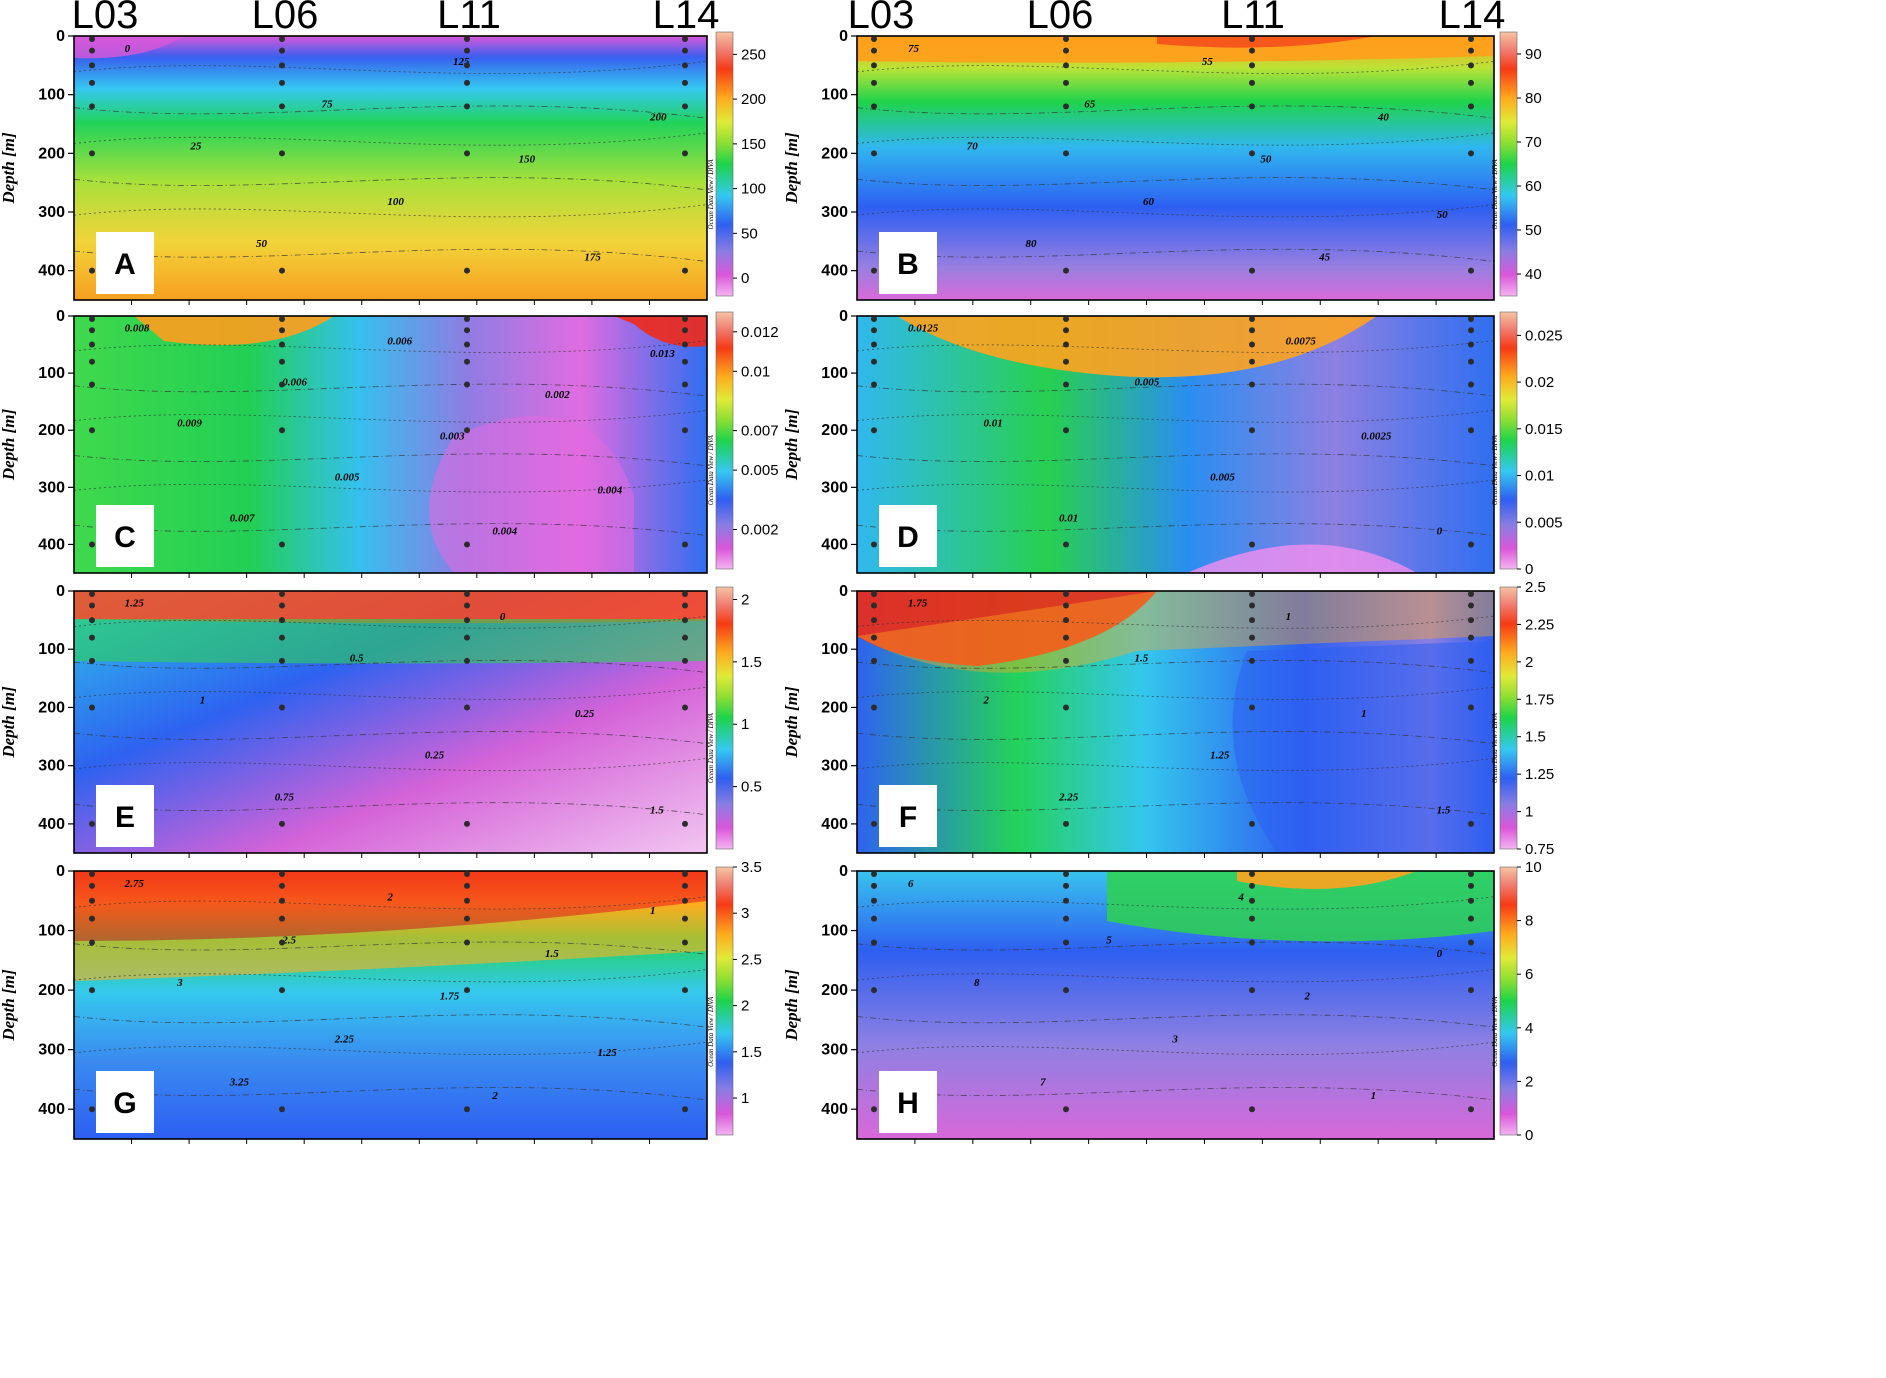 The height and width of the screenshot is (1378, 1886). What do you see at coordinates (450, 997) in the screenshot?
I see `contour-label: 1.75` at bounding box center [450, 997].